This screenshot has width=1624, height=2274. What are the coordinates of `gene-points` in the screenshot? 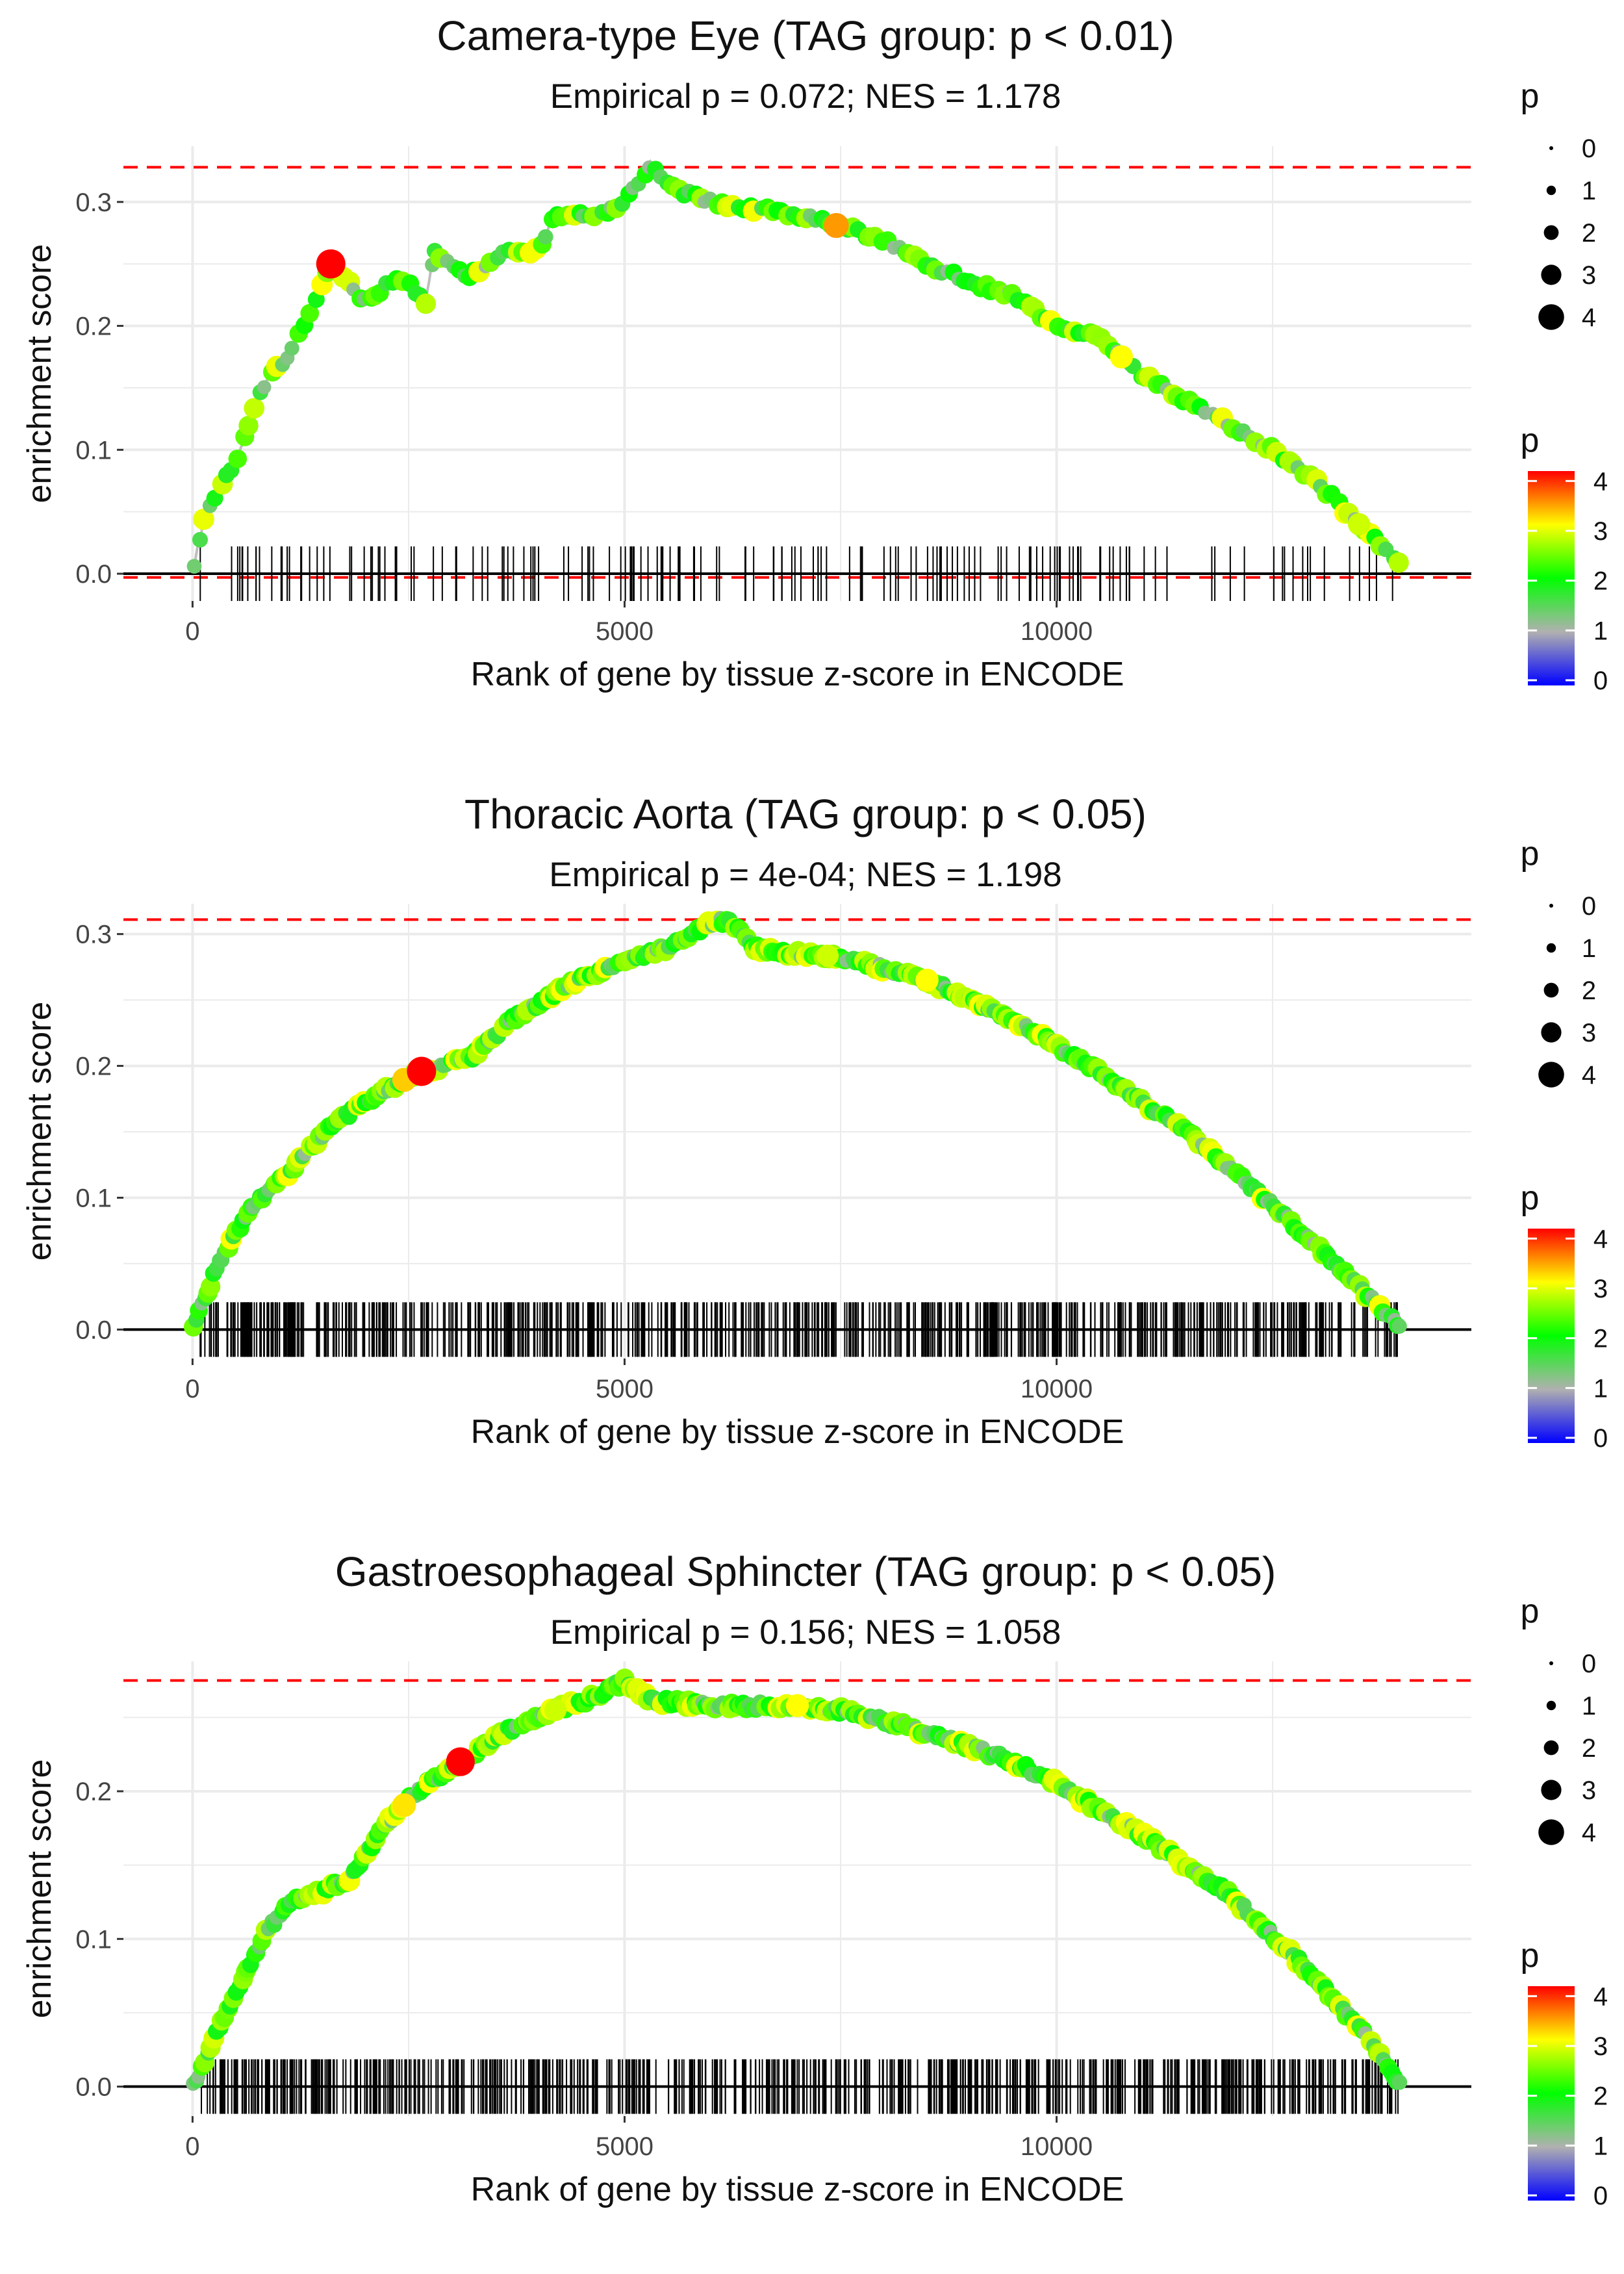 It's located at (797, 367).